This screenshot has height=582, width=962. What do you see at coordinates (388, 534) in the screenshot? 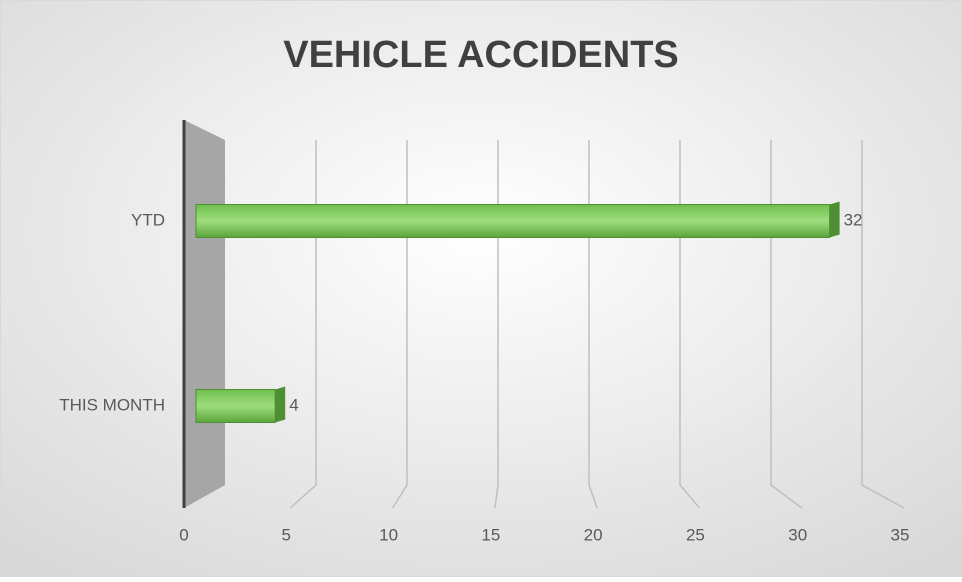
I see `x-tick-label: 10` at bounding box center [388, 534].